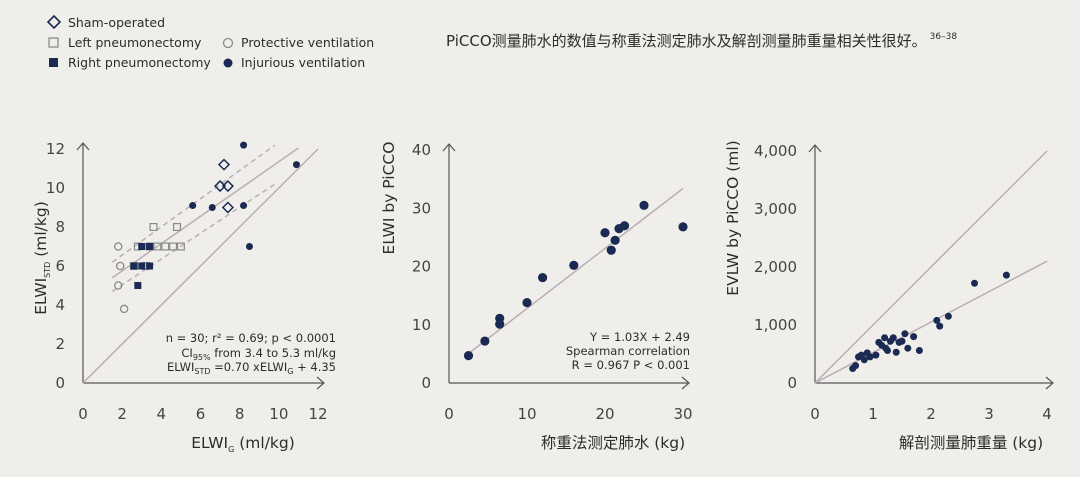  I want to click on ci-lower-line, so click(193, 237).